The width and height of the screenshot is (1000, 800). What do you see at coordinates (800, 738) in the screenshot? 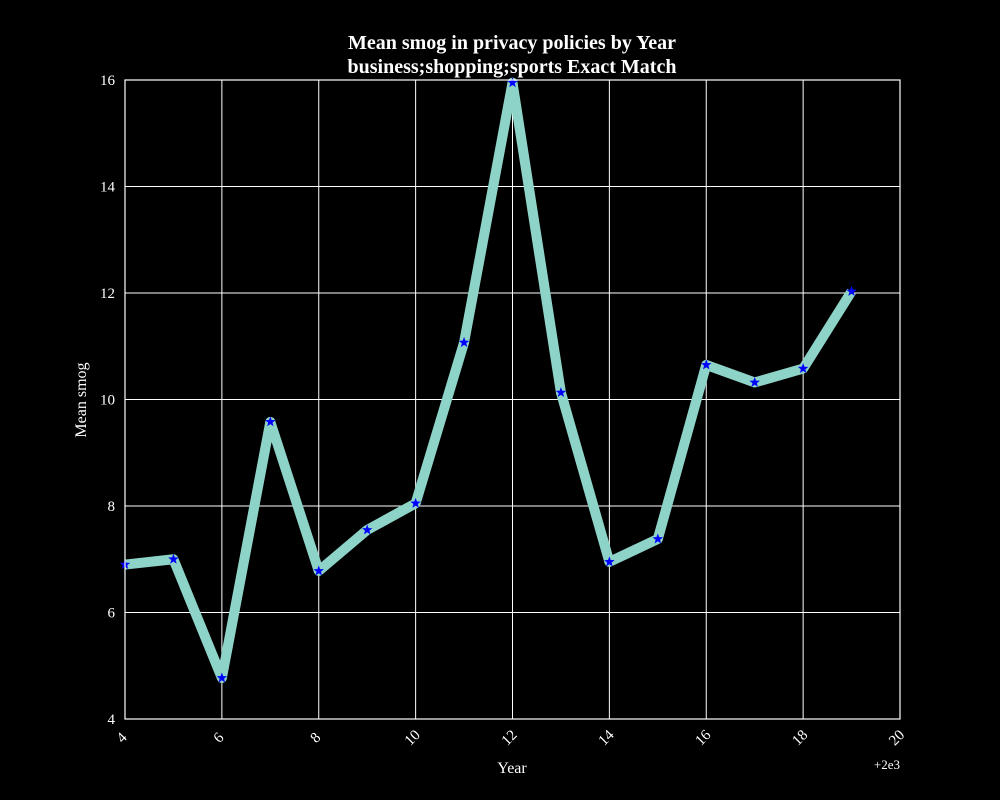
I see `x-tick-label: 18` at bounding box center [800, 738].